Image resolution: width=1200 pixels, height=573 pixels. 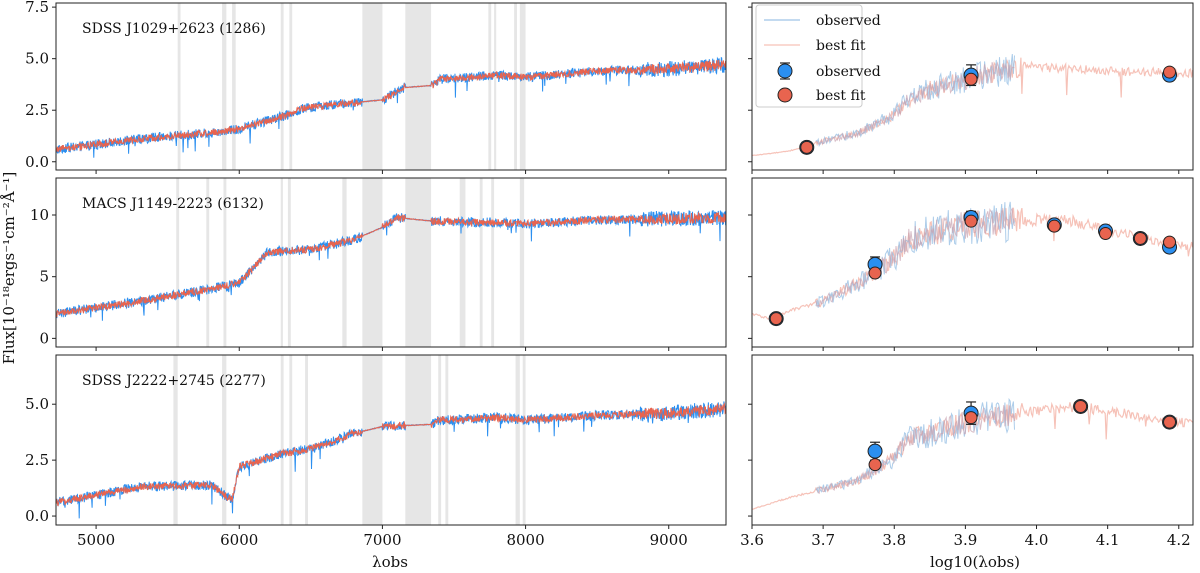 What do you see at coordinates (382, 540) in the screenshot?
I see `x-tick-label: 7000` at bounding box center [382, 540].